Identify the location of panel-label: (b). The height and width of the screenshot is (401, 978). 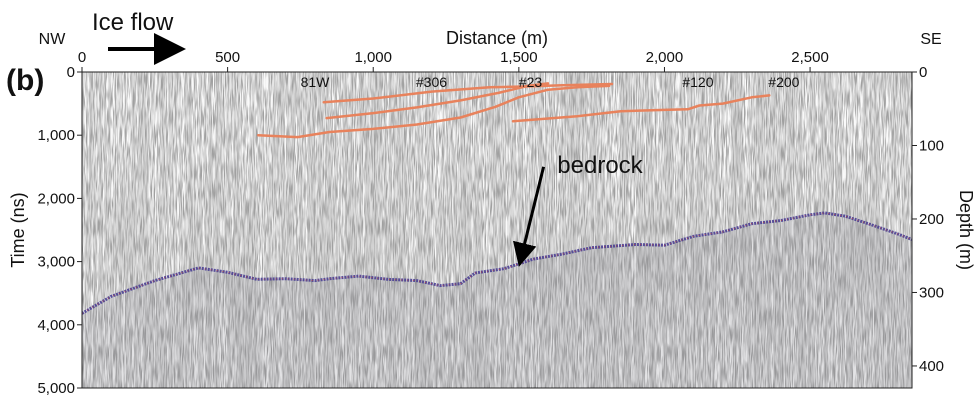
(25, 80).